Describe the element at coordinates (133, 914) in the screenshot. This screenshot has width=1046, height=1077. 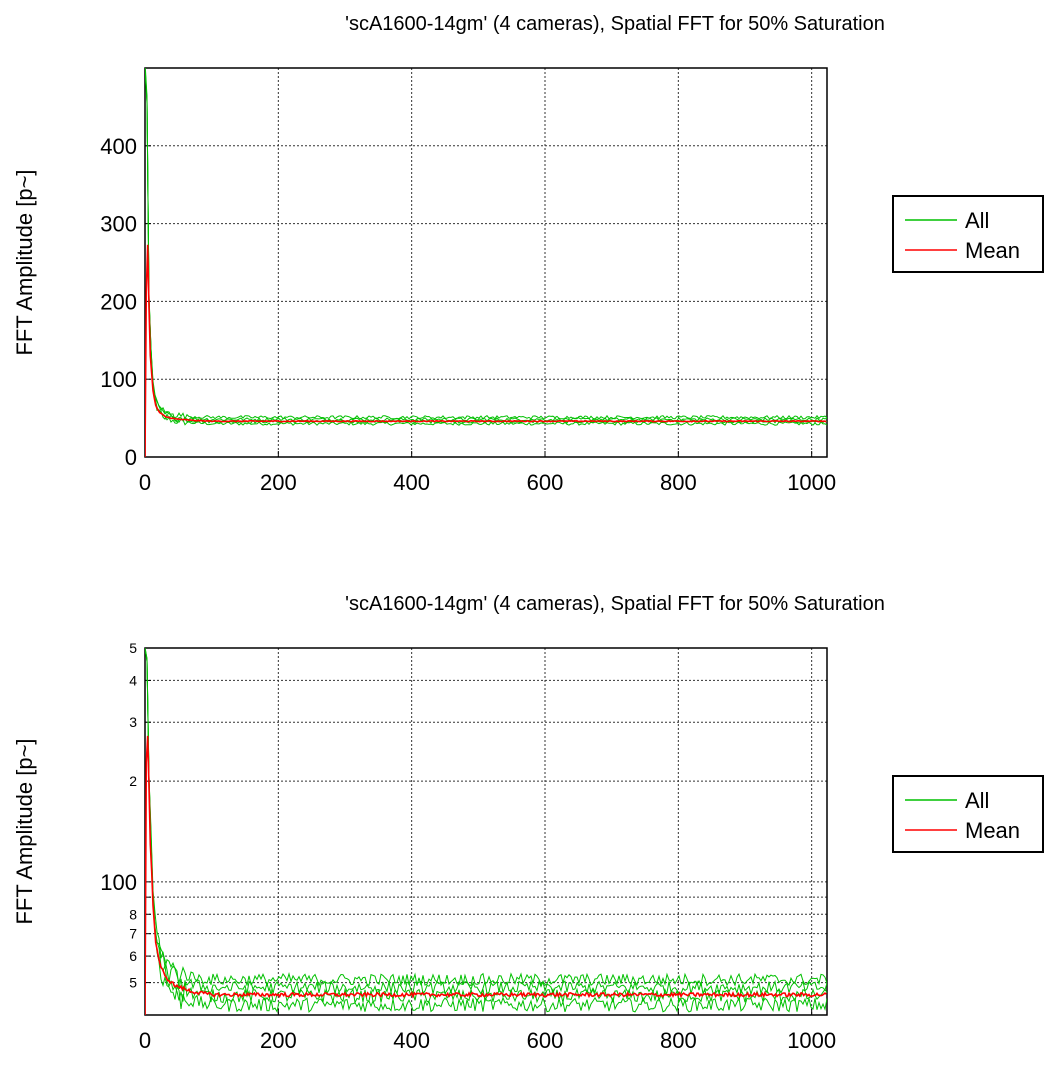
I see `y-tick-label: 8` at that location.